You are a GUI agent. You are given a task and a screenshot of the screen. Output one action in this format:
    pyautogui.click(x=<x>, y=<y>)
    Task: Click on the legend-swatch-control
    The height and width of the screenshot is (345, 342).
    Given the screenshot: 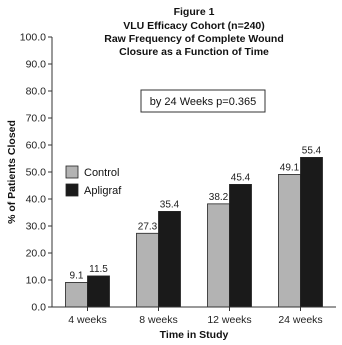 What is the action you would take?
    pyautogui.click(x=72, y=172)
    